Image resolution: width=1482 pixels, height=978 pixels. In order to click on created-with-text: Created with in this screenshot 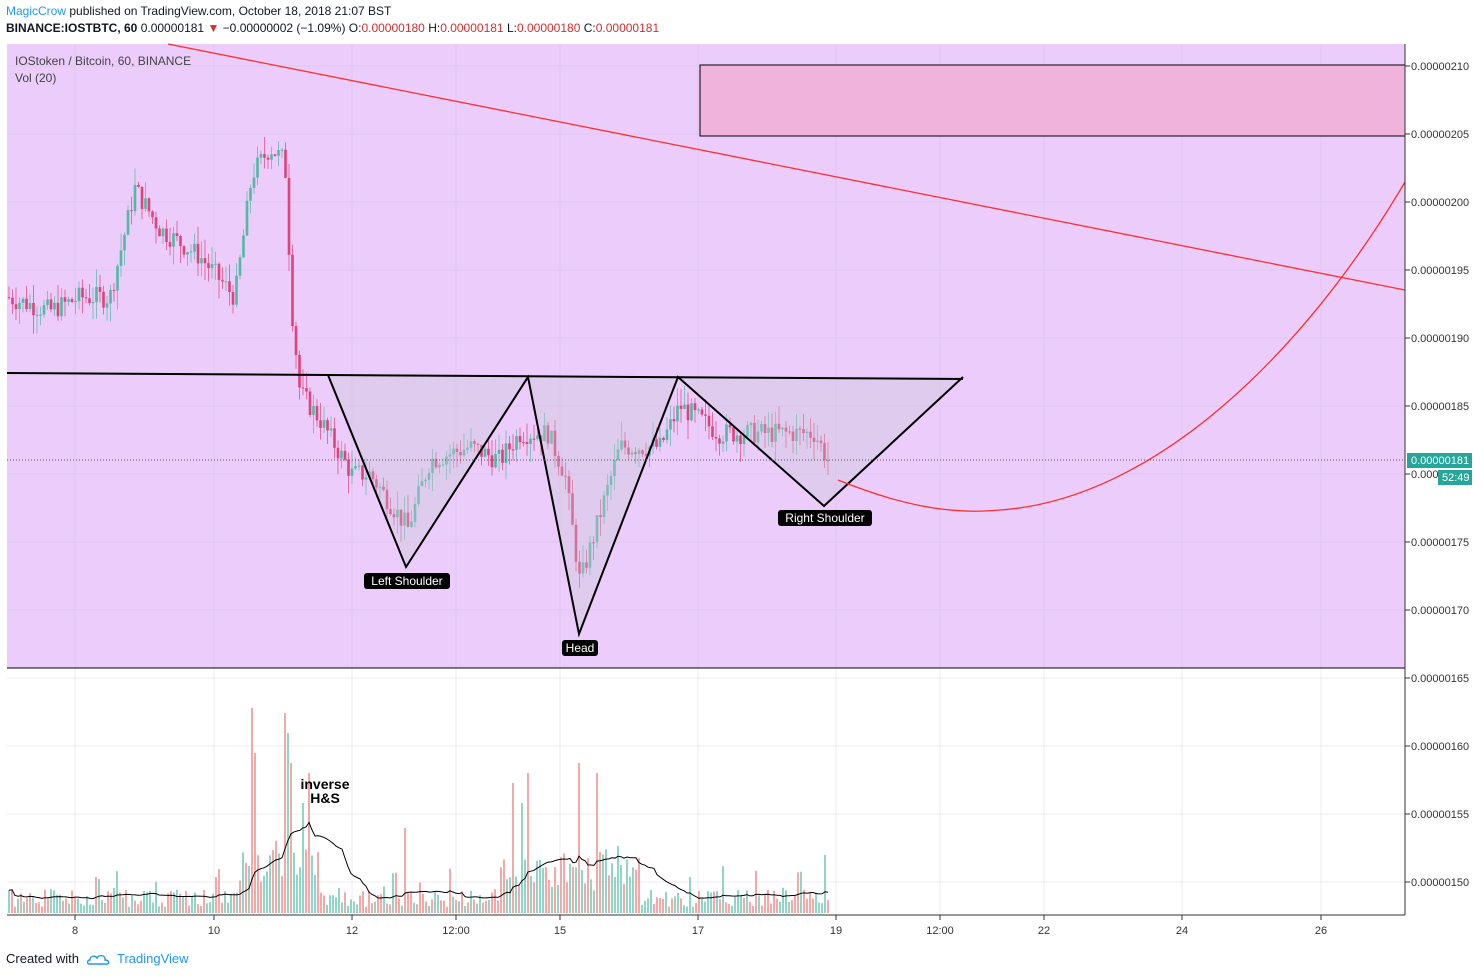, I will do `click(42, 958)`.